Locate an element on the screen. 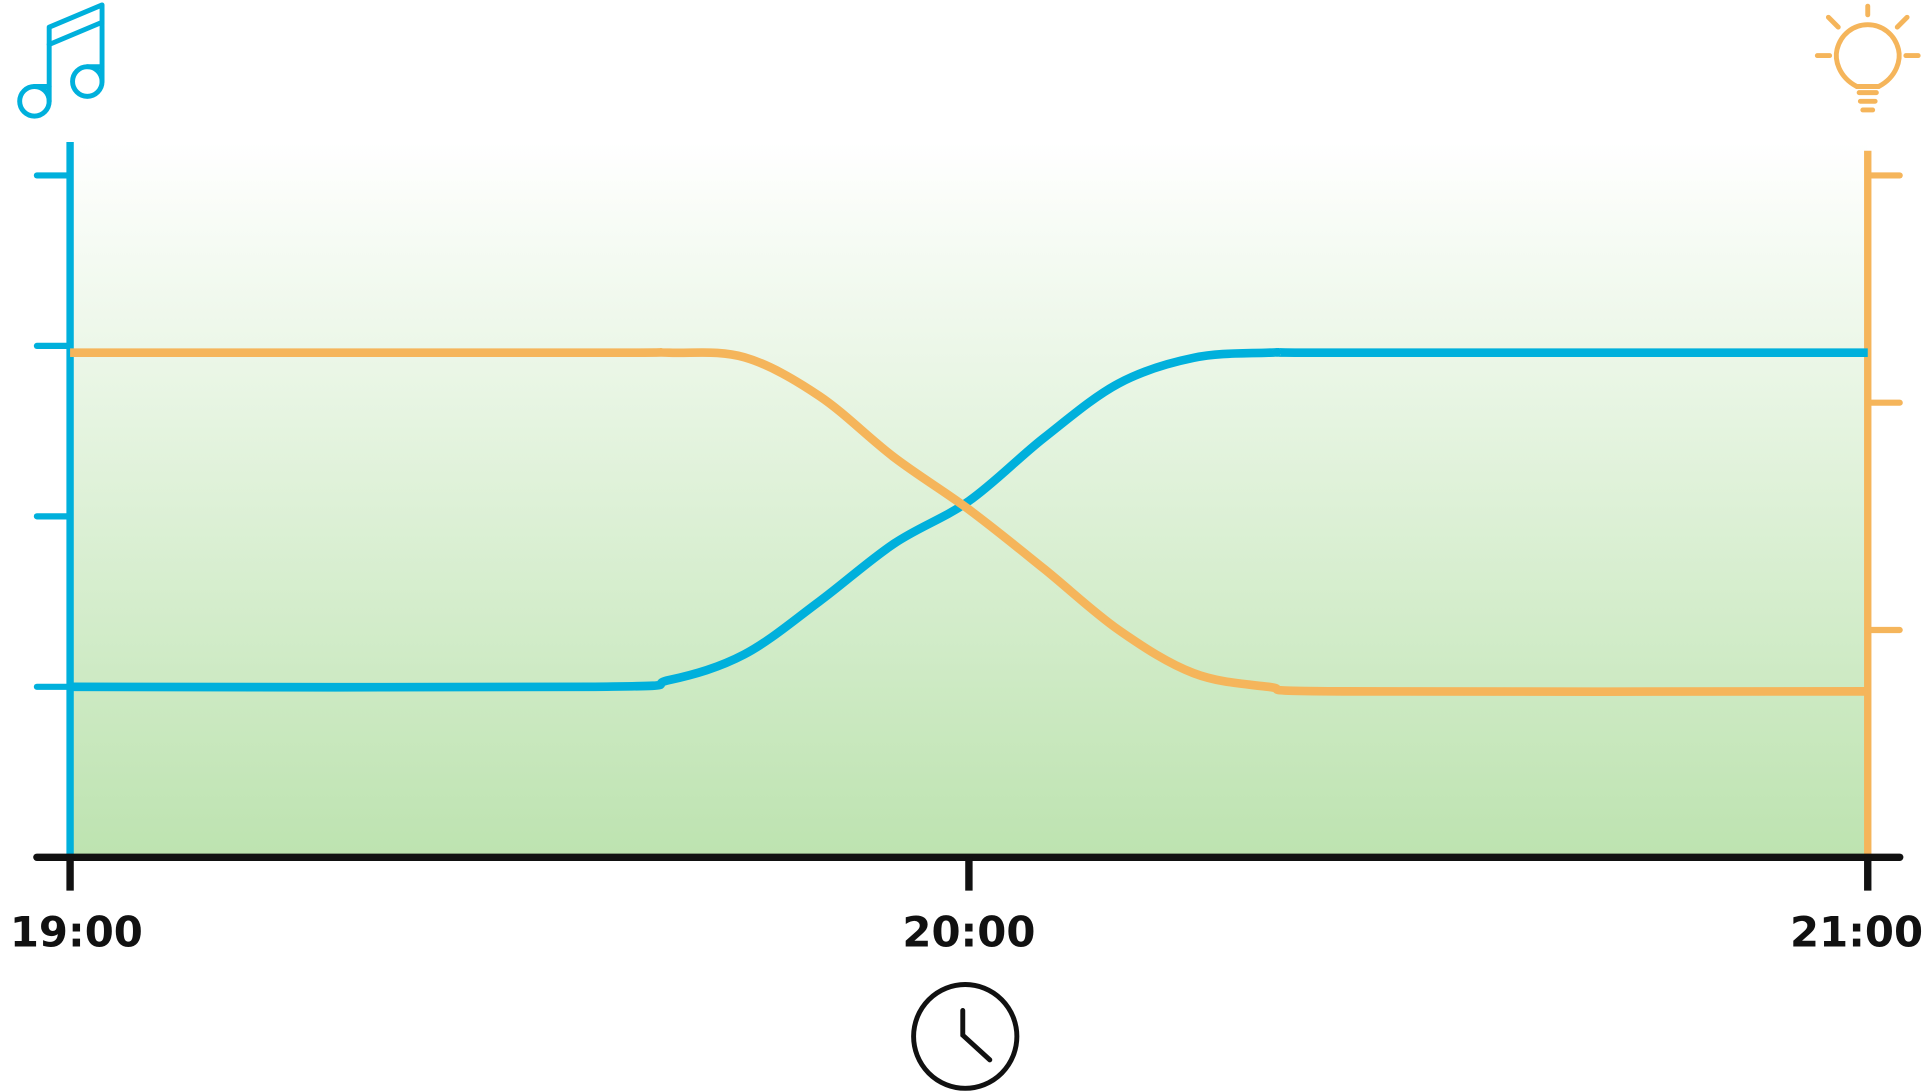 The height and width of the screenshot is (1092, 1928). music-icon is located at coordinates (61, 60).